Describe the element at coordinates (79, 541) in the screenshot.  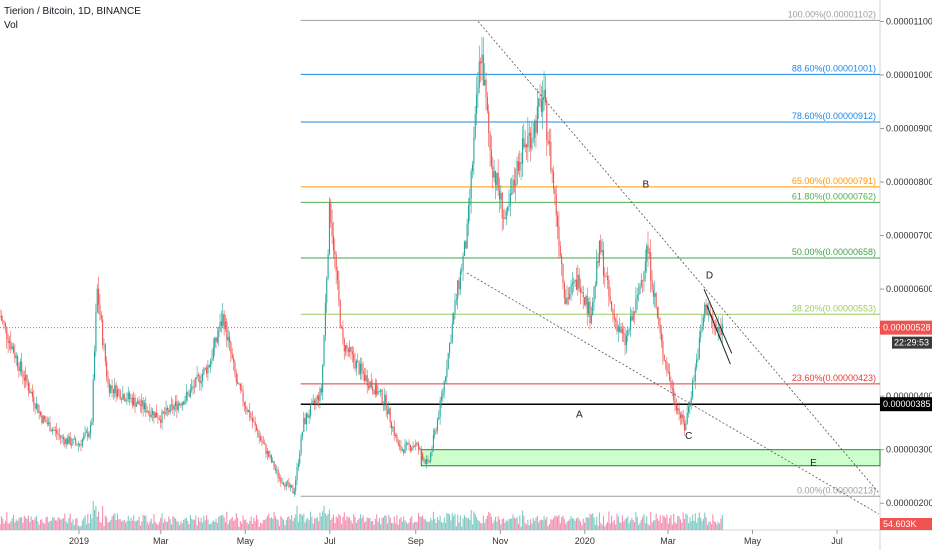
I see `x-tick-label: 2019` at that location.